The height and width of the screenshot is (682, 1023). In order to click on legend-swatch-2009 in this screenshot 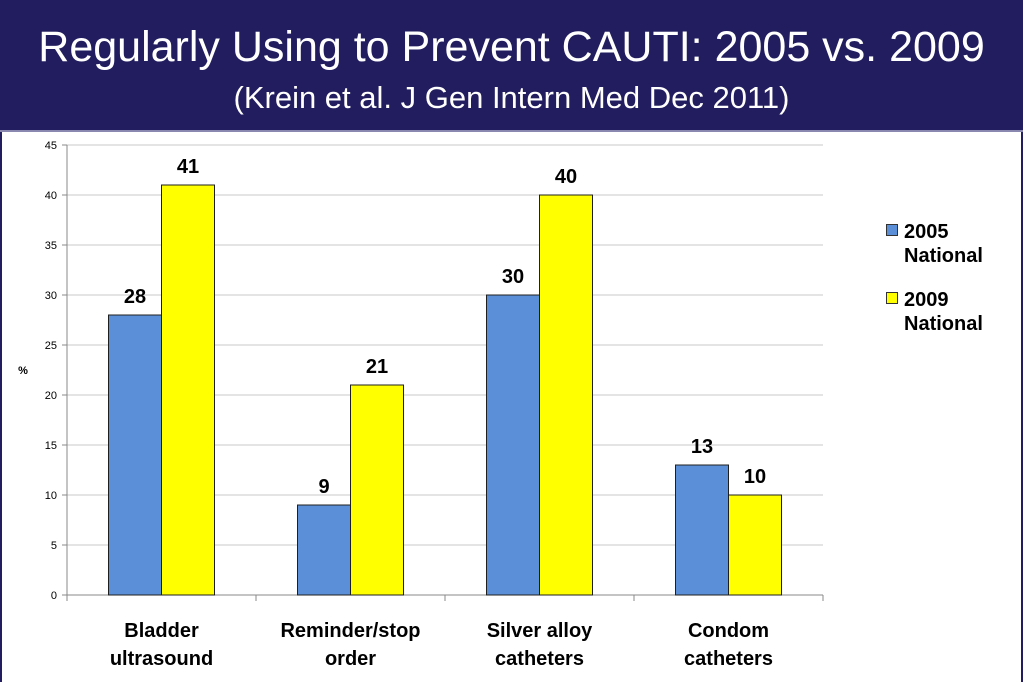, I will do `click(892, 298)`.